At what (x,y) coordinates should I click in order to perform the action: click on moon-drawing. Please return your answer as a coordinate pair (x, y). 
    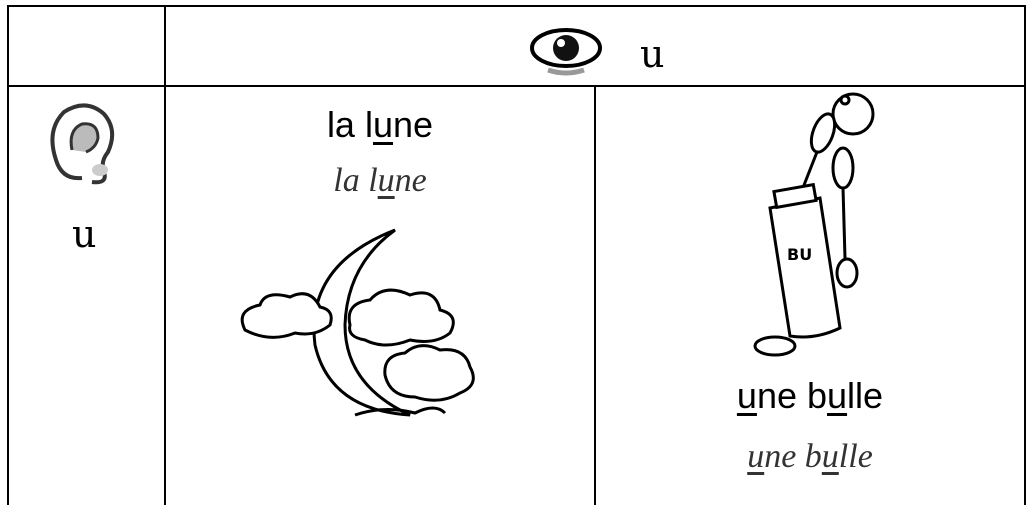
    Looking at the image, I should click on (357, 322).